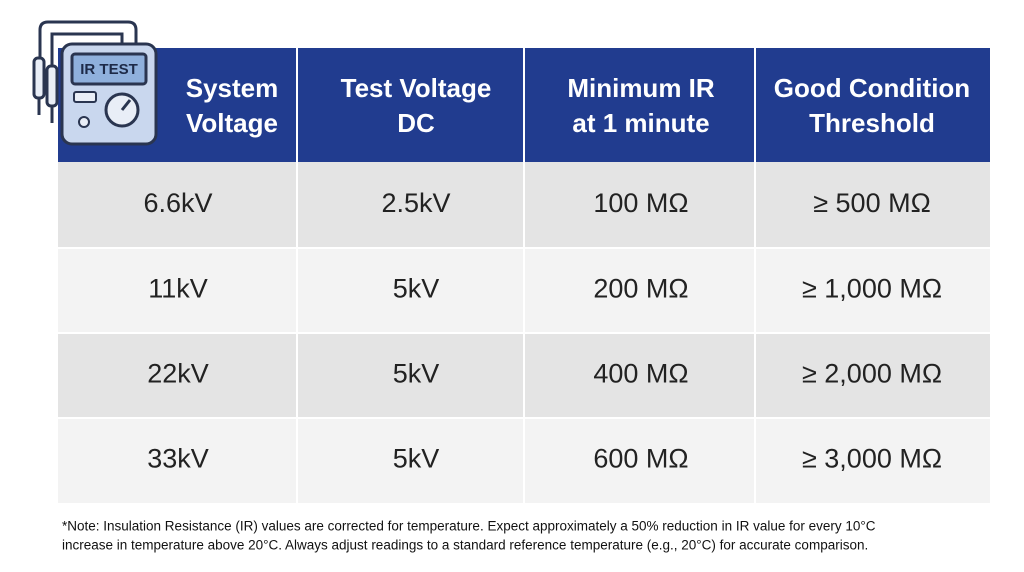 The width and height of the screenshot is (1024, 572). What do you see at coordinates (109, 69) in the screenshot?
I see `icon-label: IR TEST` at bounding box center [109, 69].